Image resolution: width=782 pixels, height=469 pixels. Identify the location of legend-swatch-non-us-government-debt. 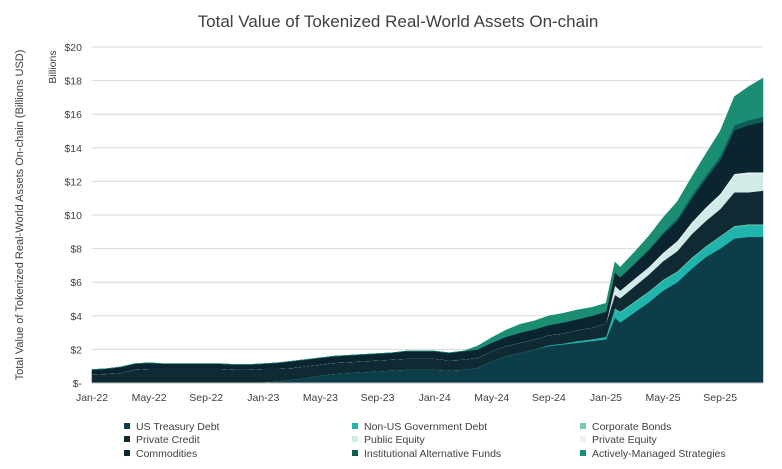
(355, 426).